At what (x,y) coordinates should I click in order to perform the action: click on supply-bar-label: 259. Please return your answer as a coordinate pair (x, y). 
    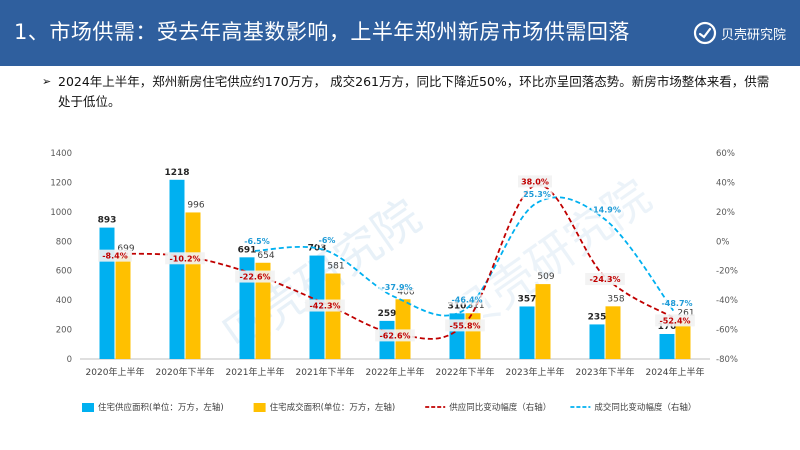
    Looking at the image, I should click on (387, 314).